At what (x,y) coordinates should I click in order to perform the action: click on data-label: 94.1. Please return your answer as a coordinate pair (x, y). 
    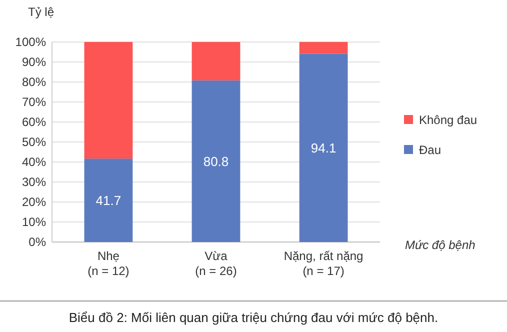
    Looking at the image, I should click on (323, 148).